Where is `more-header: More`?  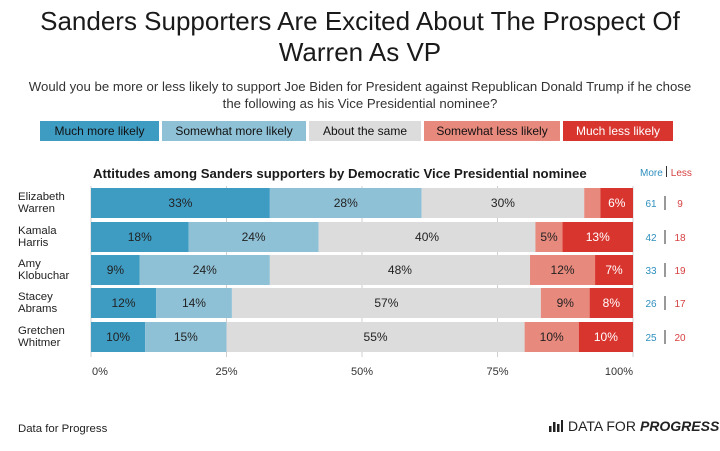 more-header: More is located at coordinates (651, 173).